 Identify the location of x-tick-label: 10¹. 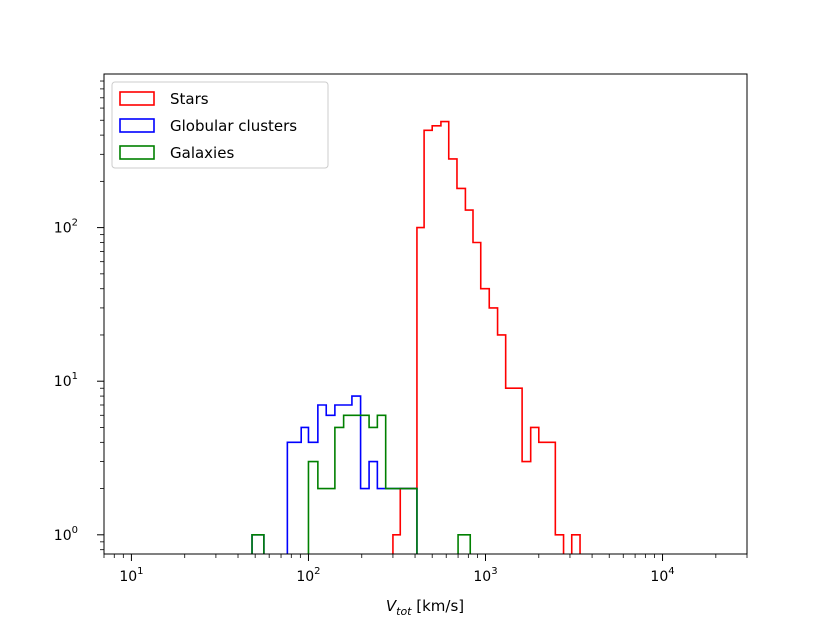
(131, 575).